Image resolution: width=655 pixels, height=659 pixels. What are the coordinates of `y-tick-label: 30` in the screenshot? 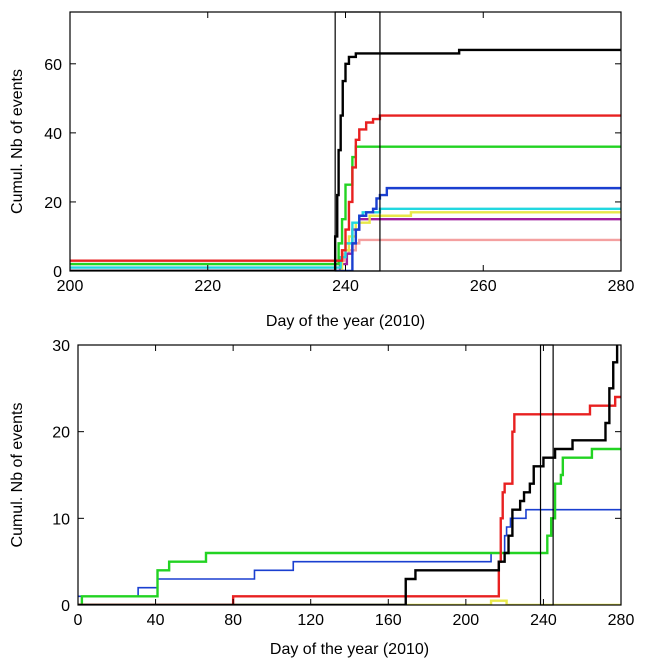 It's located at (61, 346).